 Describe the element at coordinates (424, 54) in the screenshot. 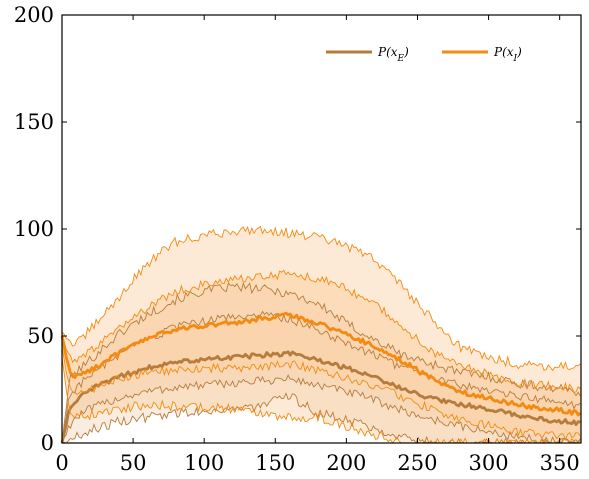

I see `legend: P(xE) P(xI)` at that location.